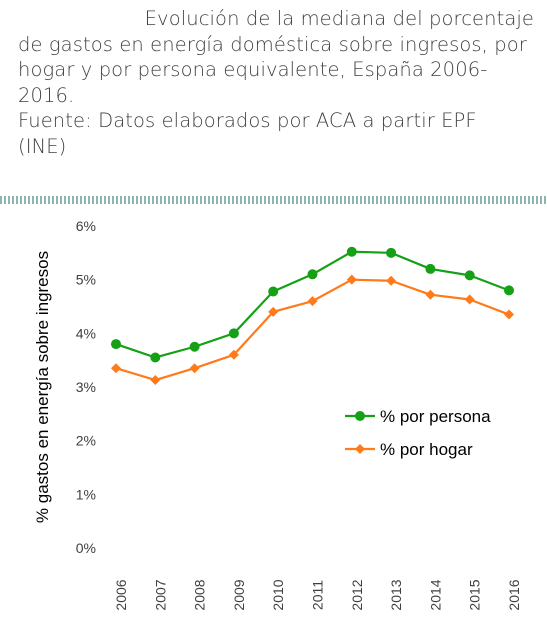  Describe the element at coordinates (357, 594) in the screenshot. I see `x-tick-label: 2012` at that location.